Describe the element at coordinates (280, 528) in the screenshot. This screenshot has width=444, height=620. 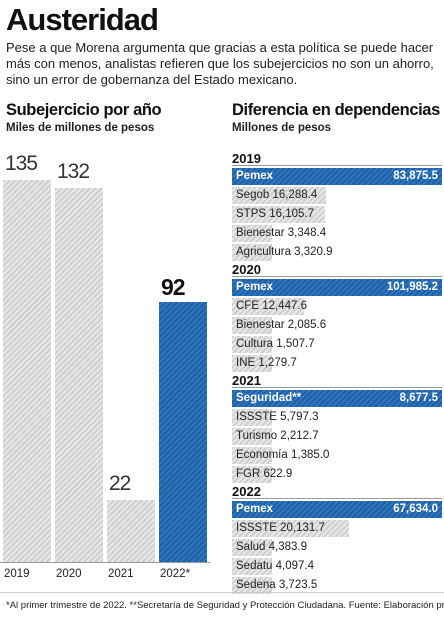
I see `dependency-label: ISSSTE 20,131.7` at that location.